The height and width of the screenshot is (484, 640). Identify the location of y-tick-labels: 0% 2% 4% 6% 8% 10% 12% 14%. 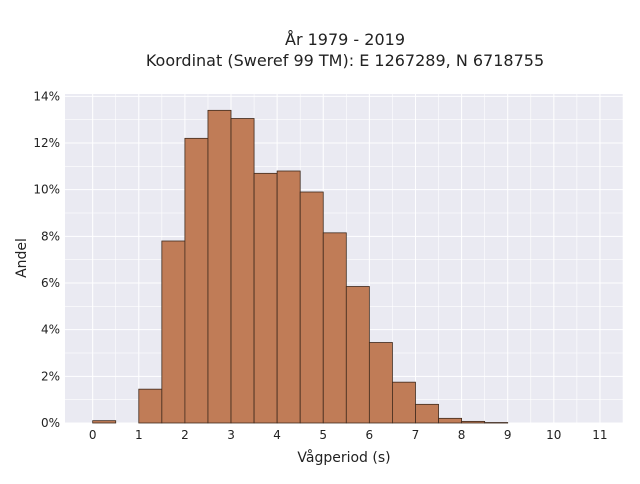
(46, 259).